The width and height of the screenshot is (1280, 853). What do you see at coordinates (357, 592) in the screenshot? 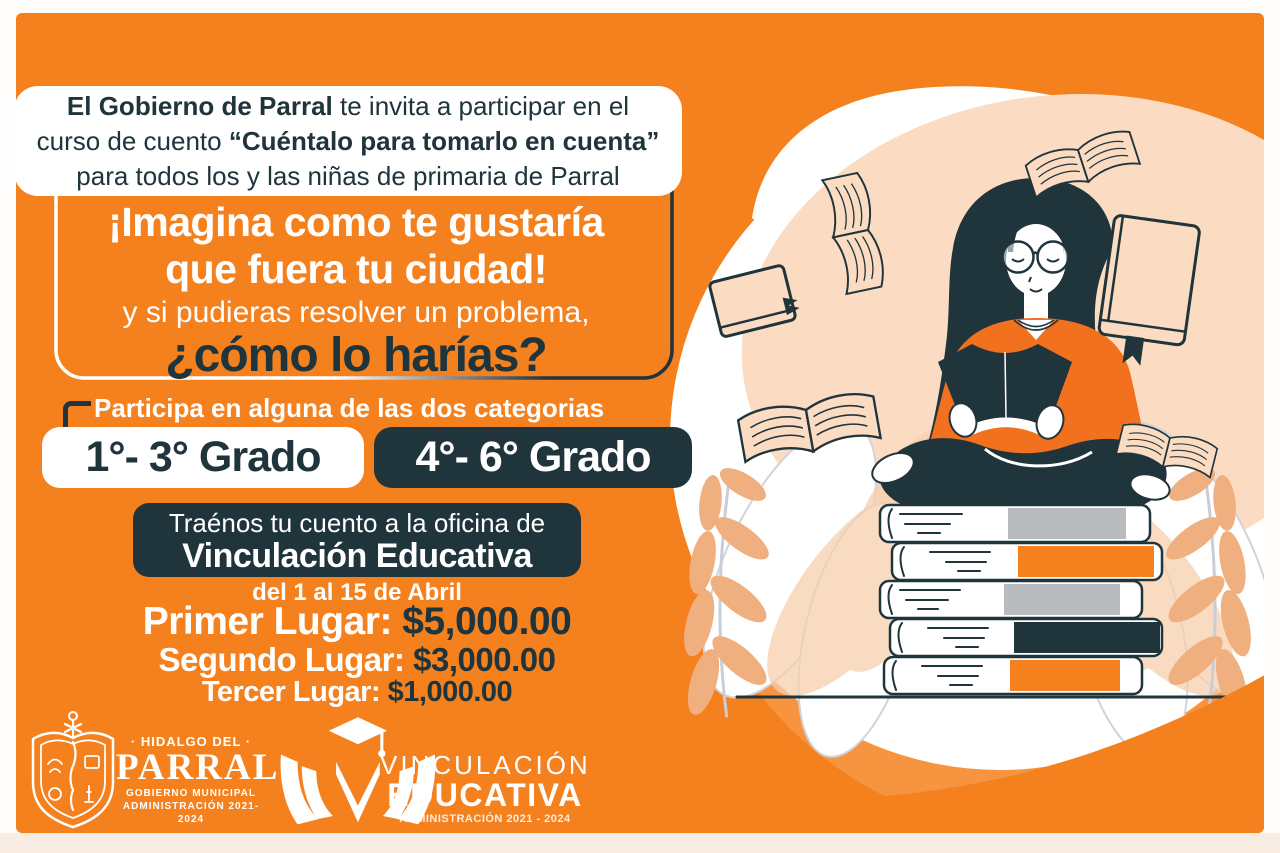
I see `delivery-dates: del 1 al 15 de Abril` at bounding box center [357, 592].